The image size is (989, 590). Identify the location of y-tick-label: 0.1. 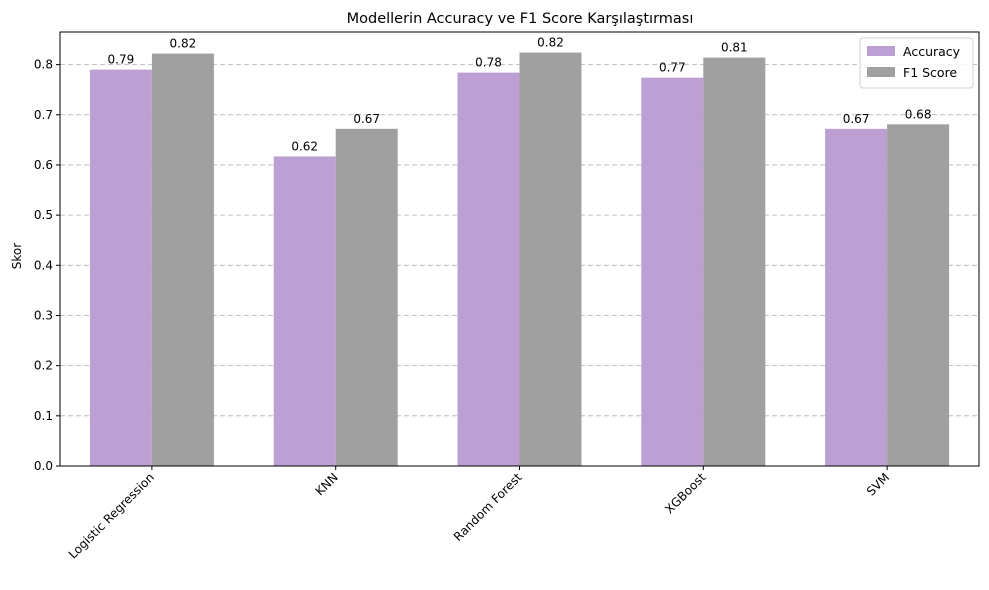
(43, 416).